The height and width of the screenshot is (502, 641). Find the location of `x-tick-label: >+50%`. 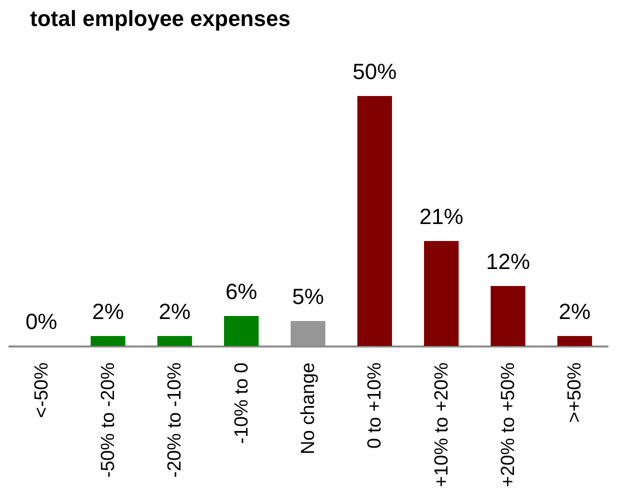

x-tick-label: >+50% is located at coordinates (575, 392).